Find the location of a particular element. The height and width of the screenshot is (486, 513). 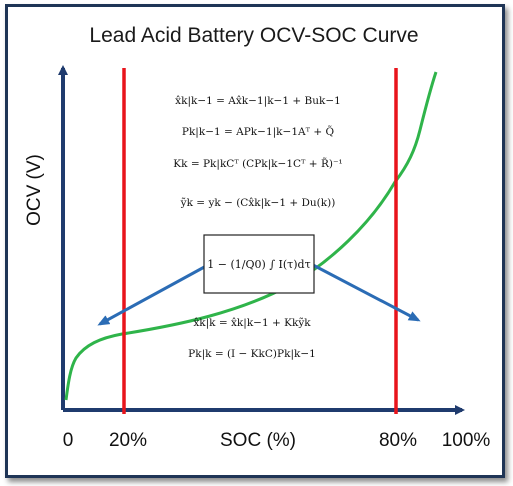

chart-title: Lead Acid Battery OCV-SOC Curve is located at coordinates (253, 35).